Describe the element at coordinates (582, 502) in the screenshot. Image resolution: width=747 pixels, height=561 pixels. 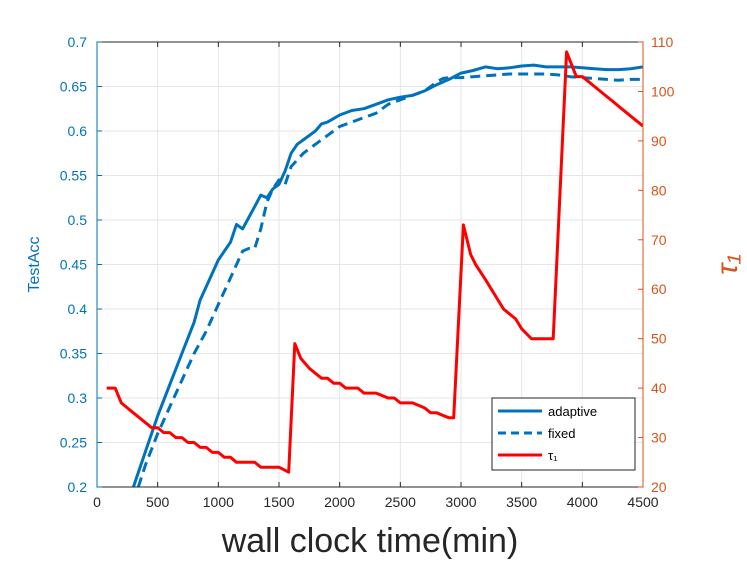
I see `x-tick-label: 4000` at that location.